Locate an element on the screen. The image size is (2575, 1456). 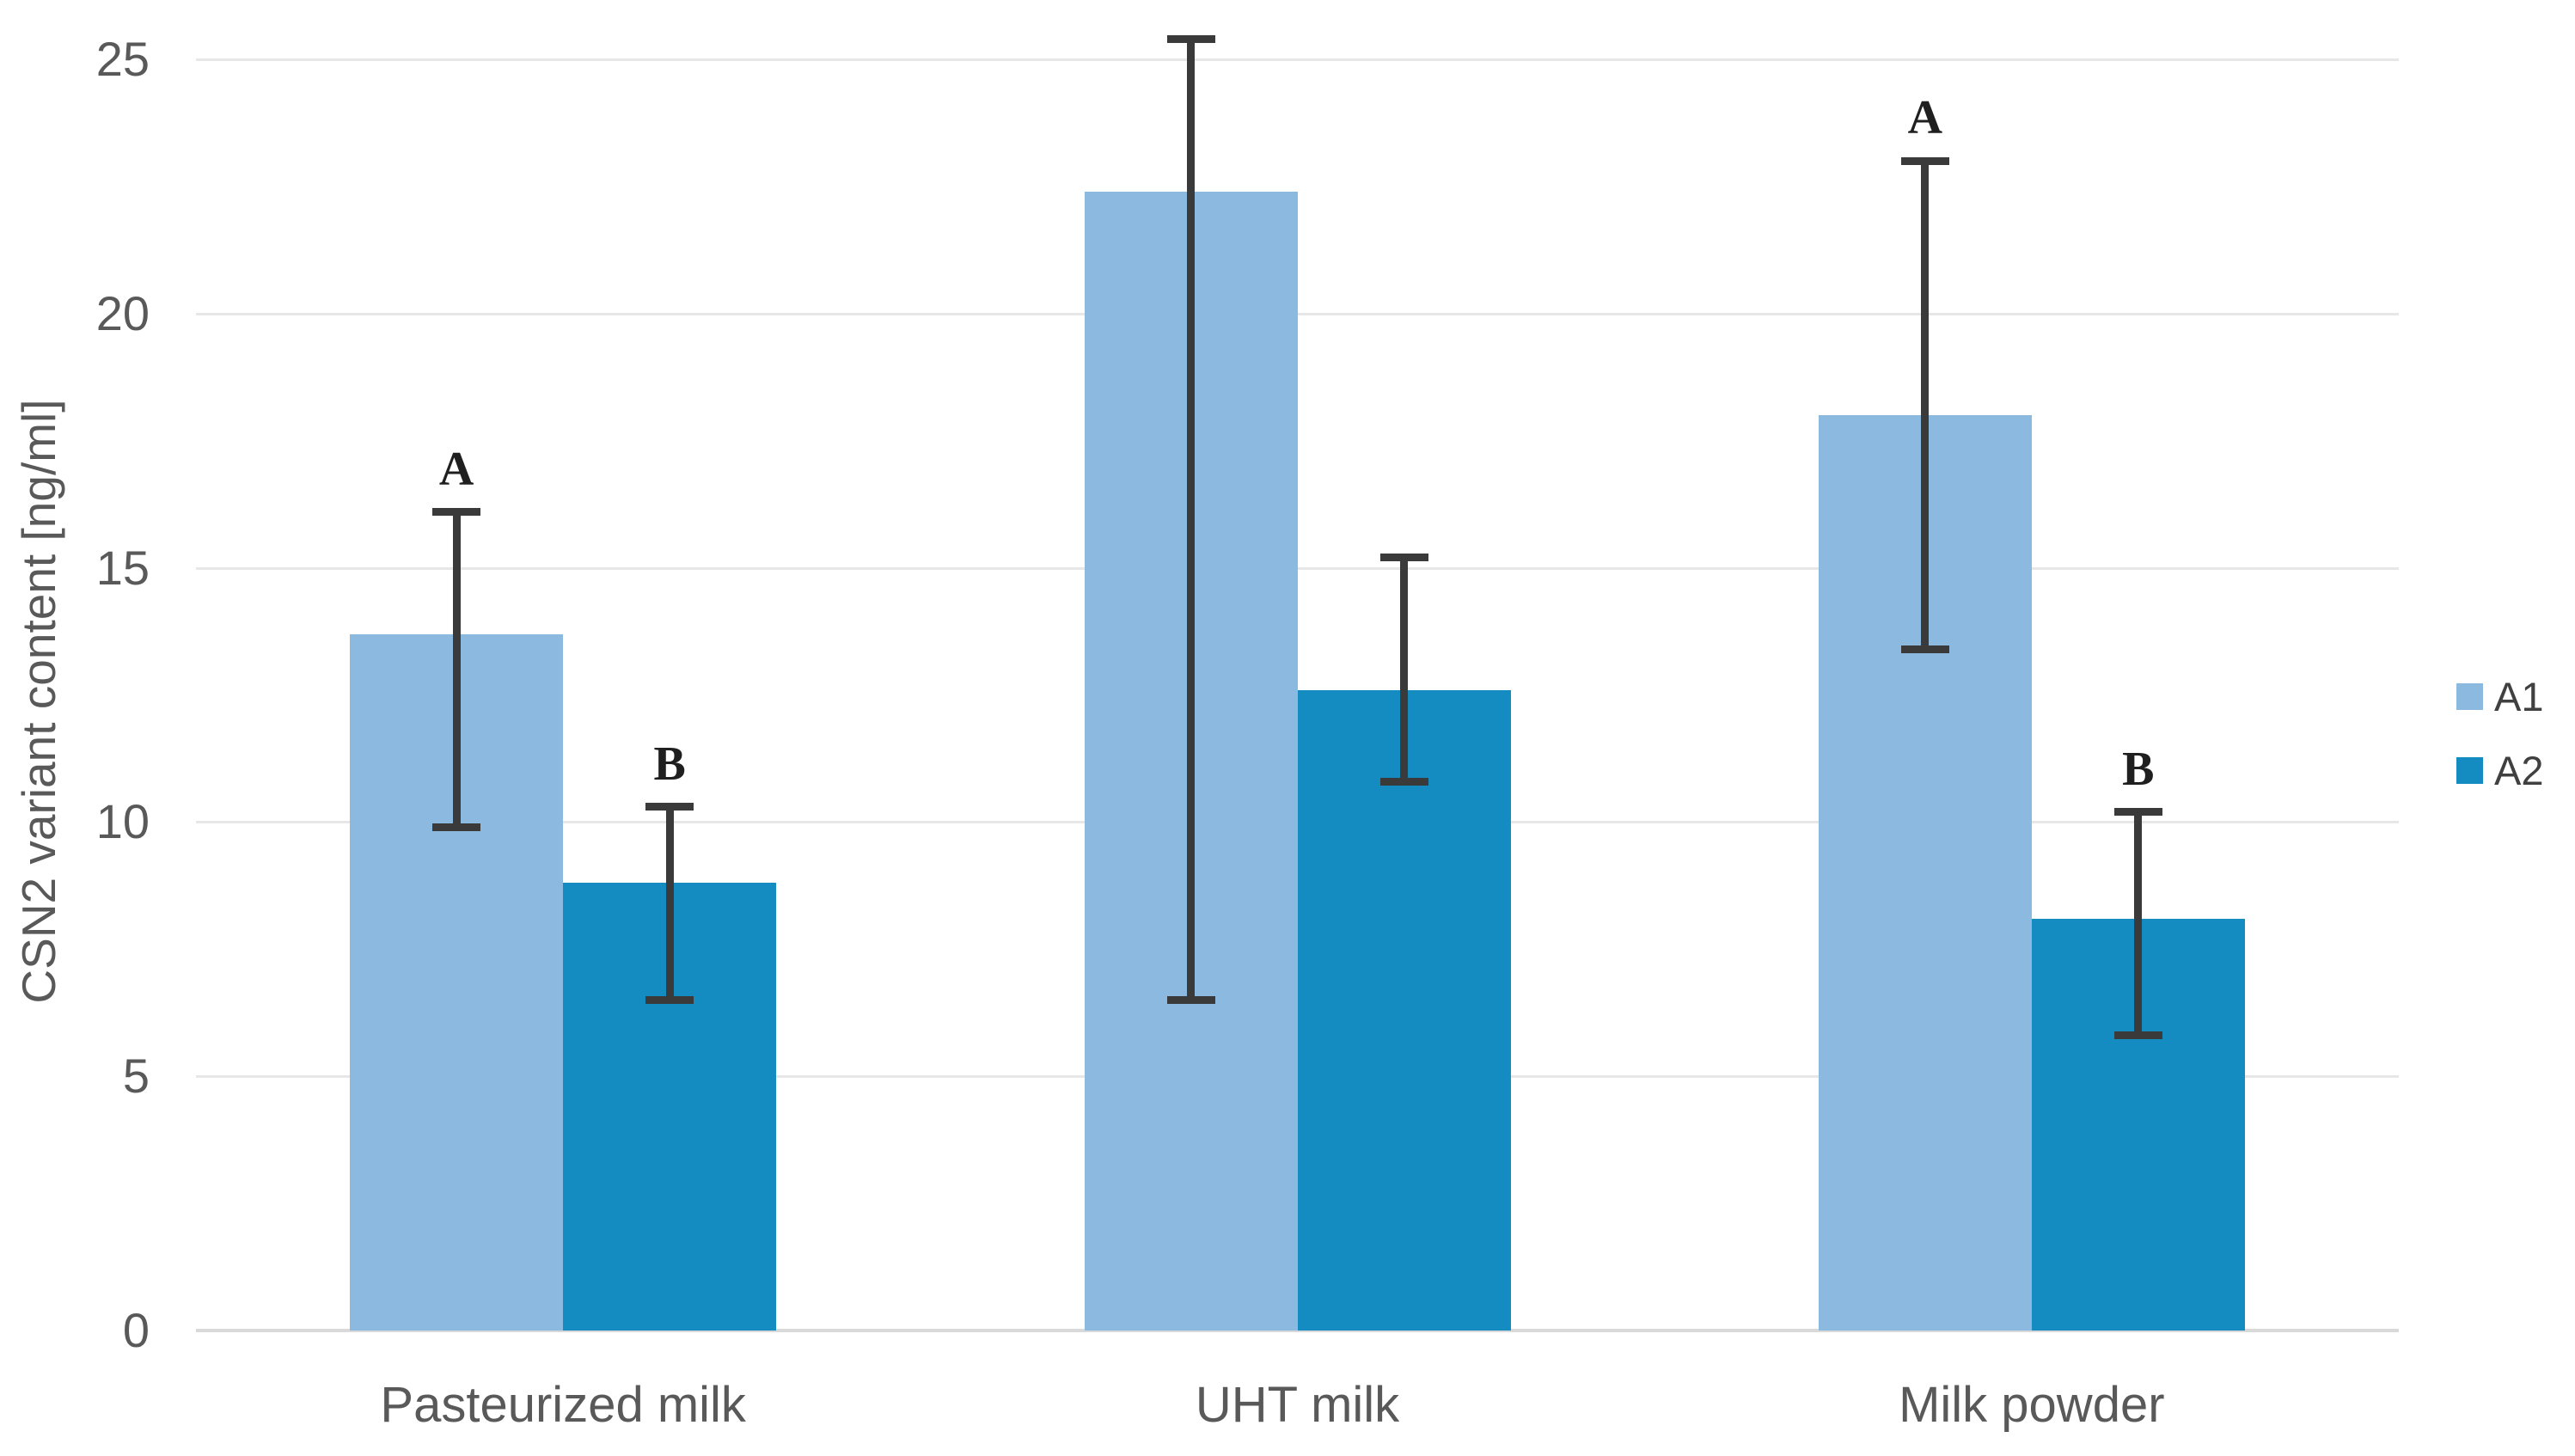
category-label-1: Pasteurized milk is located at coordinates (563, 1405).